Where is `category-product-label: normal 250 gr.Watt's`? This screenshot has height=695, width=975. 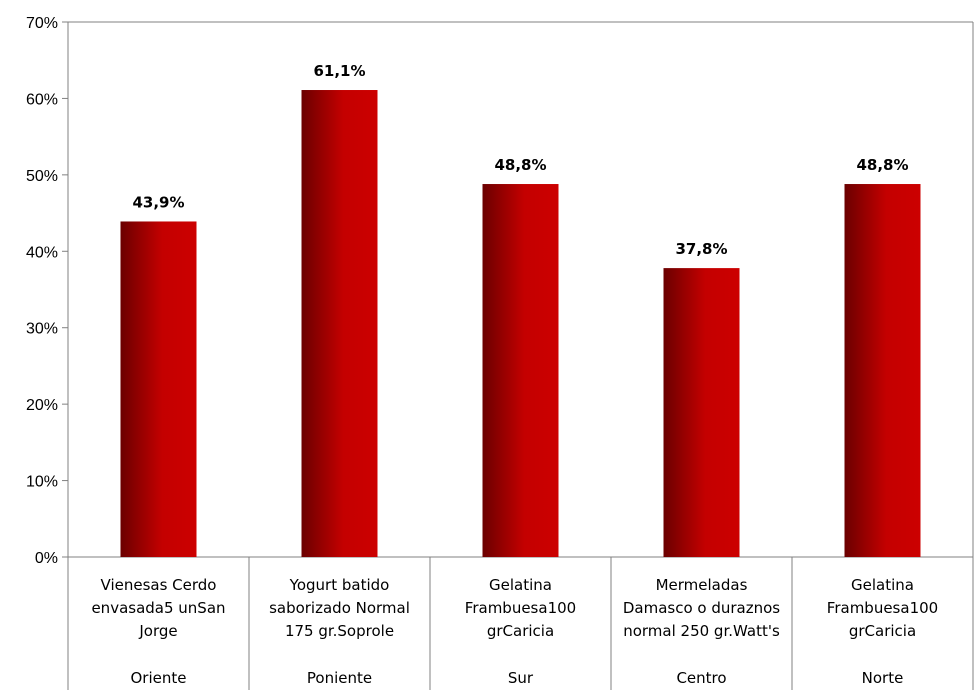 category-product-label: normal 250 gr.Watt's is located at coordinates (701, 631).